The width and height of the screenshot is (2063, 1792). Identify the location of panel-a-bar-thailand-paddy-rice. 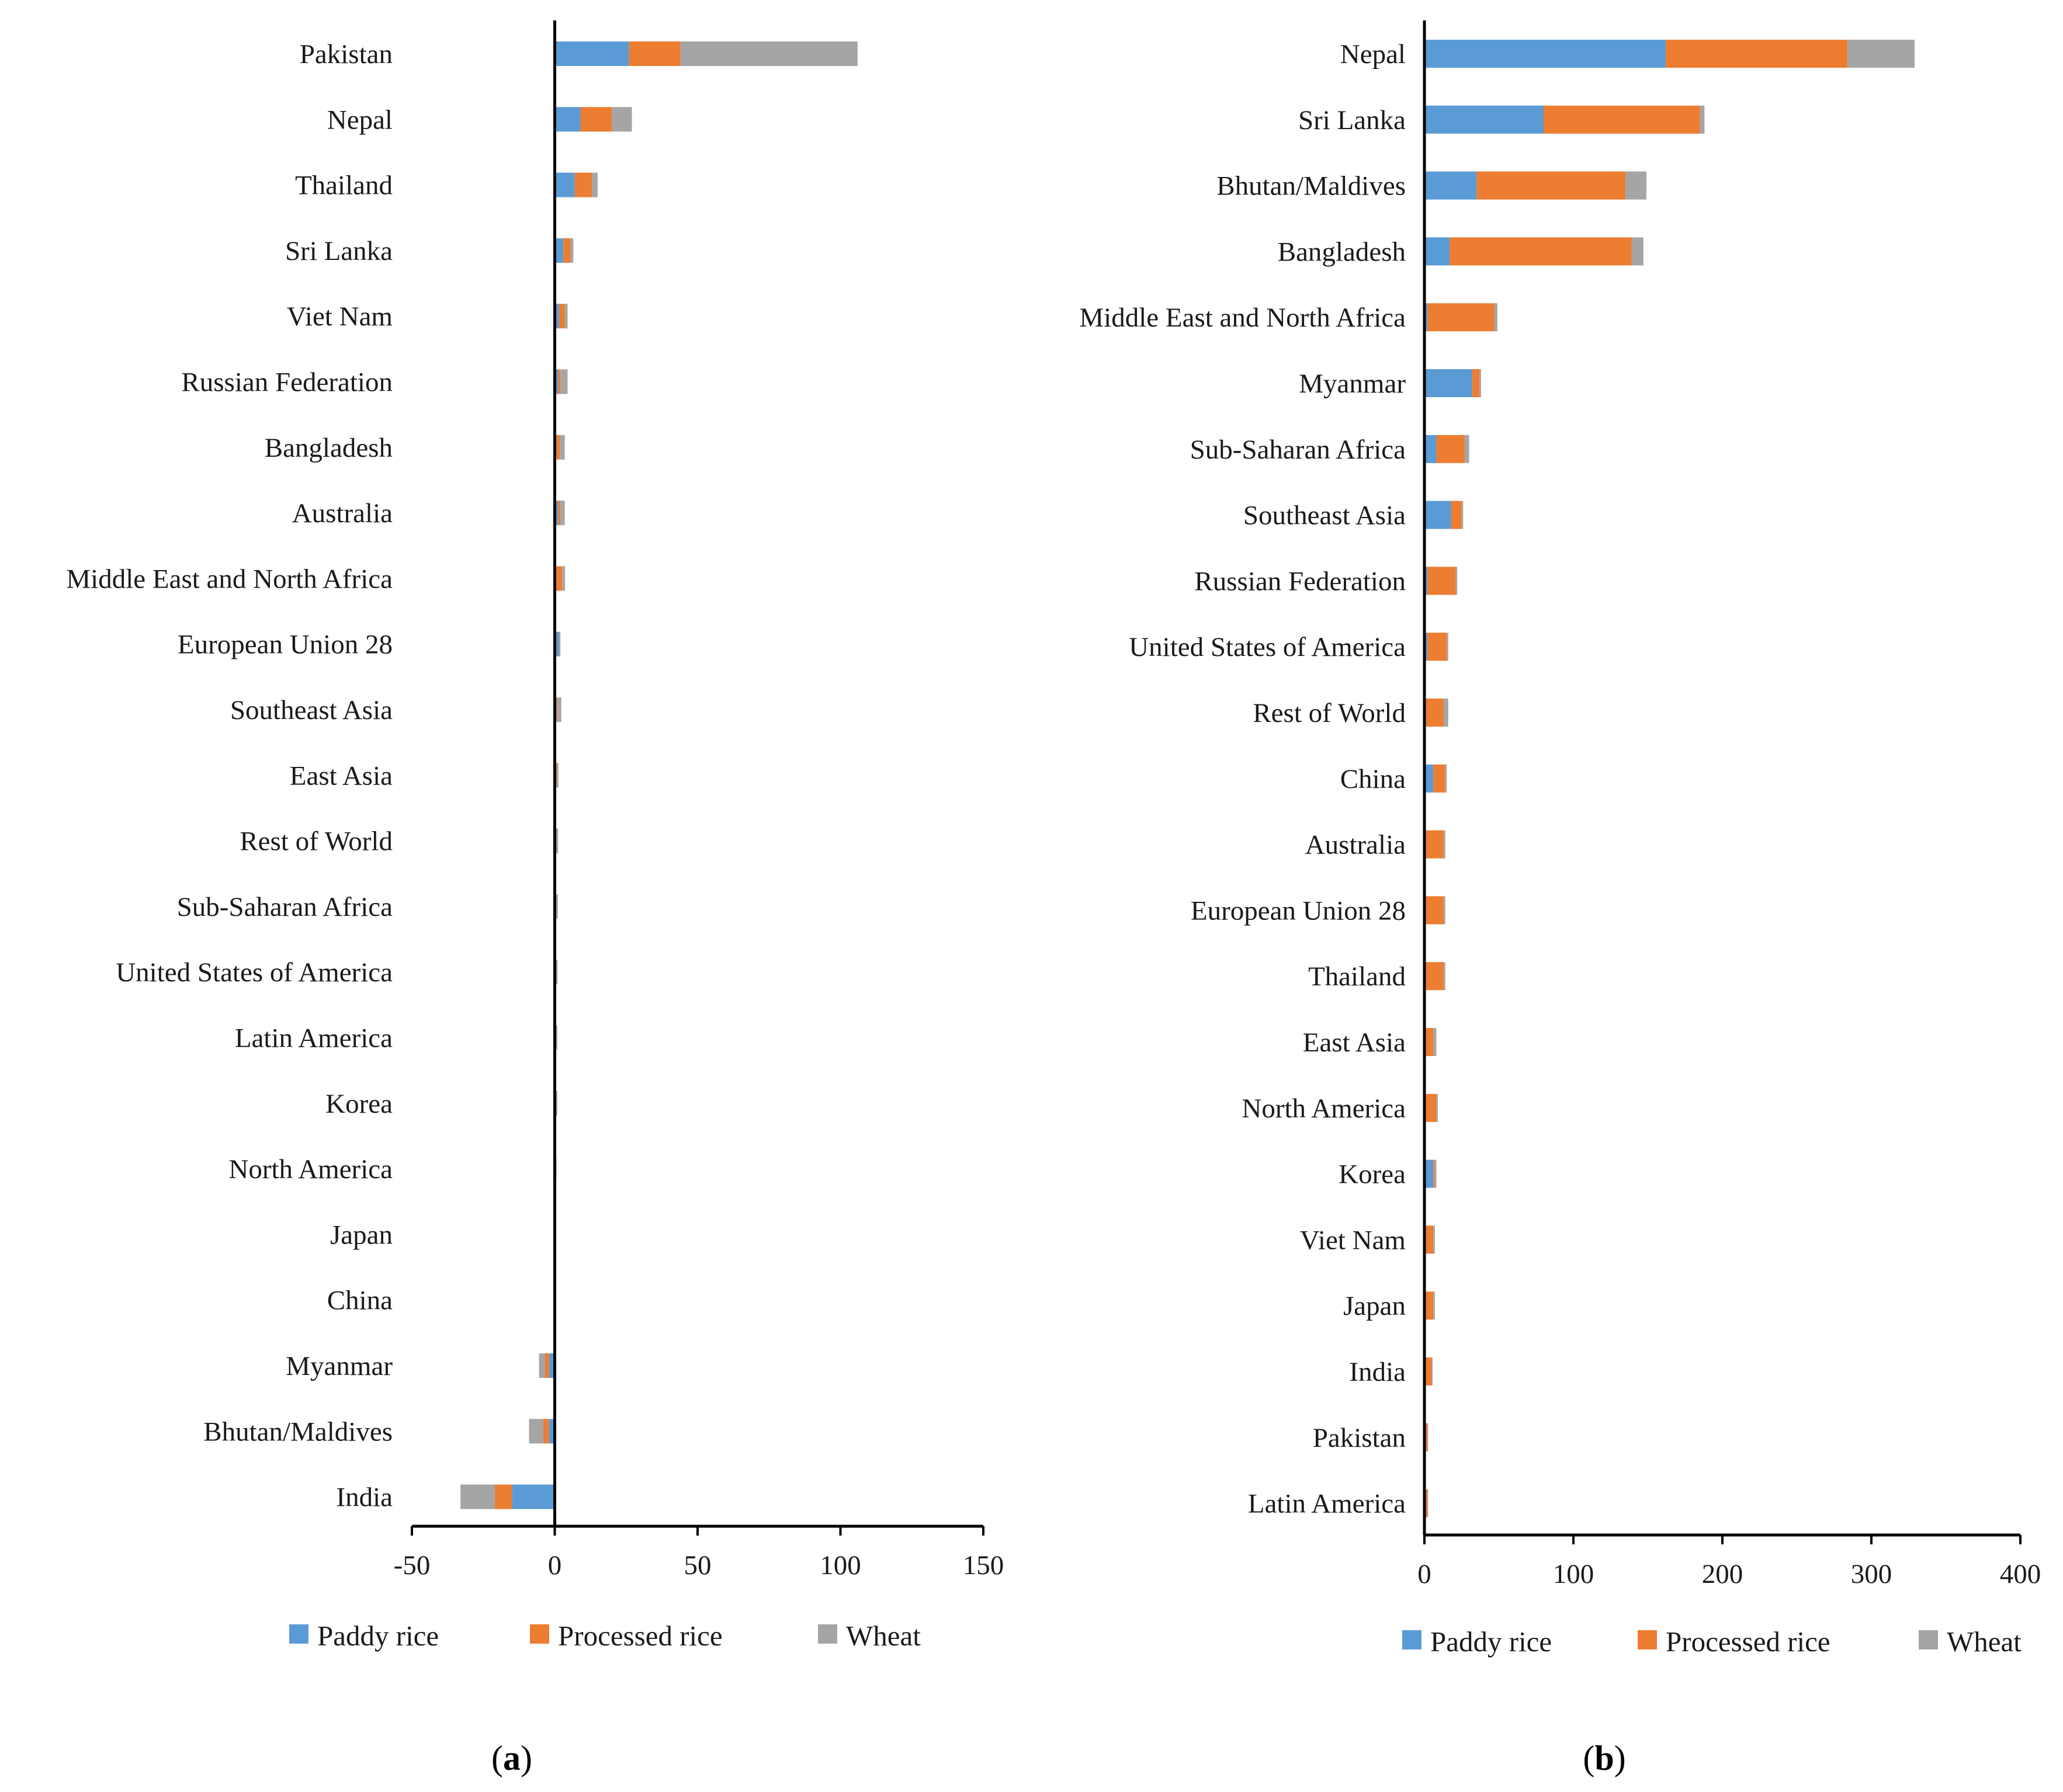
(564, 184).